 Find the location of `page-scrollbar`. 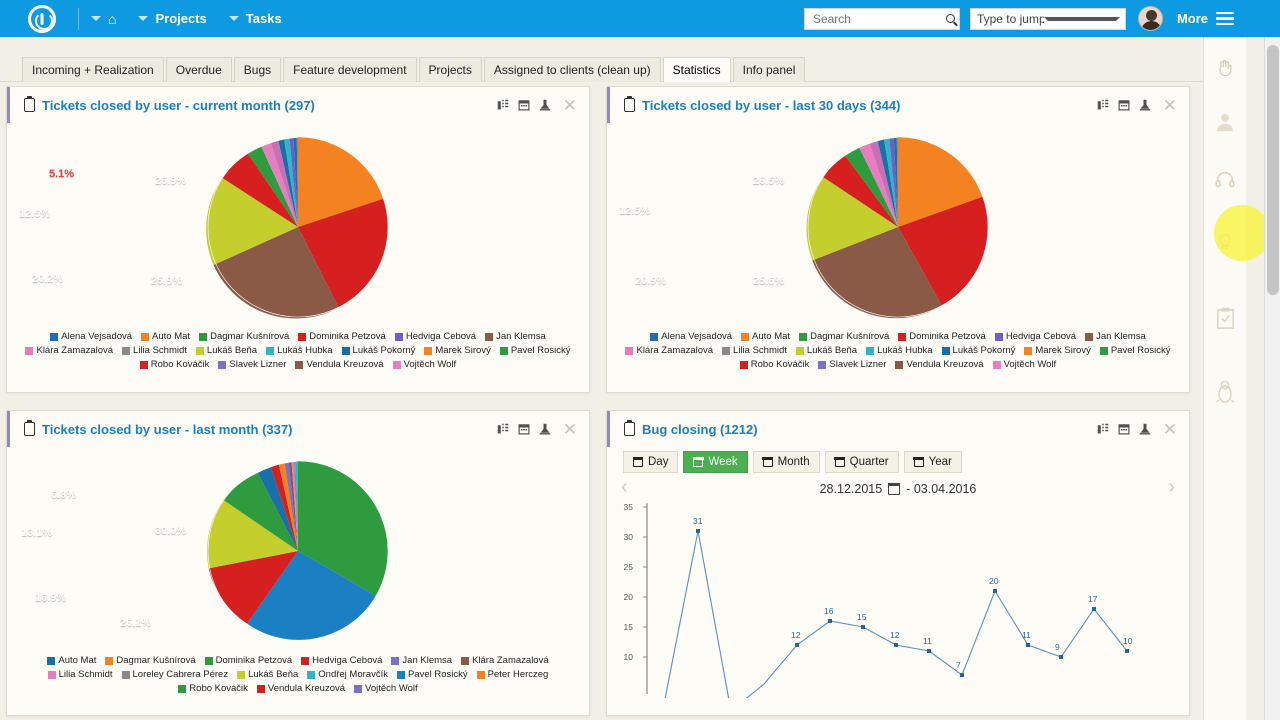

page-scrollbar is located at coordinates (1272, 378).